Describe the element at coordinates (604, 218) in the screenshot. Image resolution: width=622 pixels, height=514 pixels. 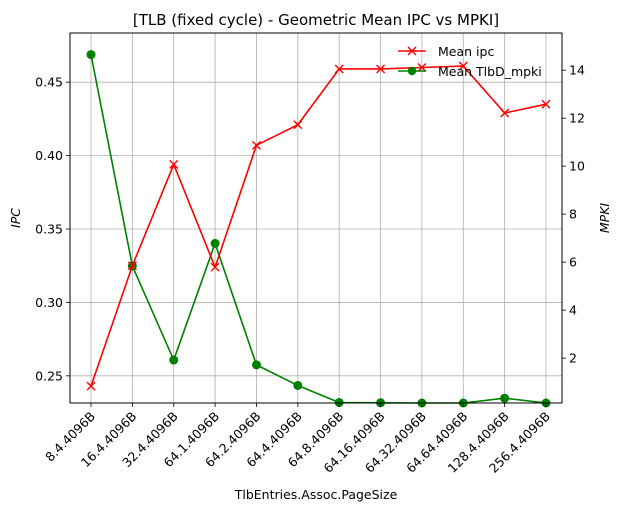
I see `y-axis-right-label: MPKI` at that location.